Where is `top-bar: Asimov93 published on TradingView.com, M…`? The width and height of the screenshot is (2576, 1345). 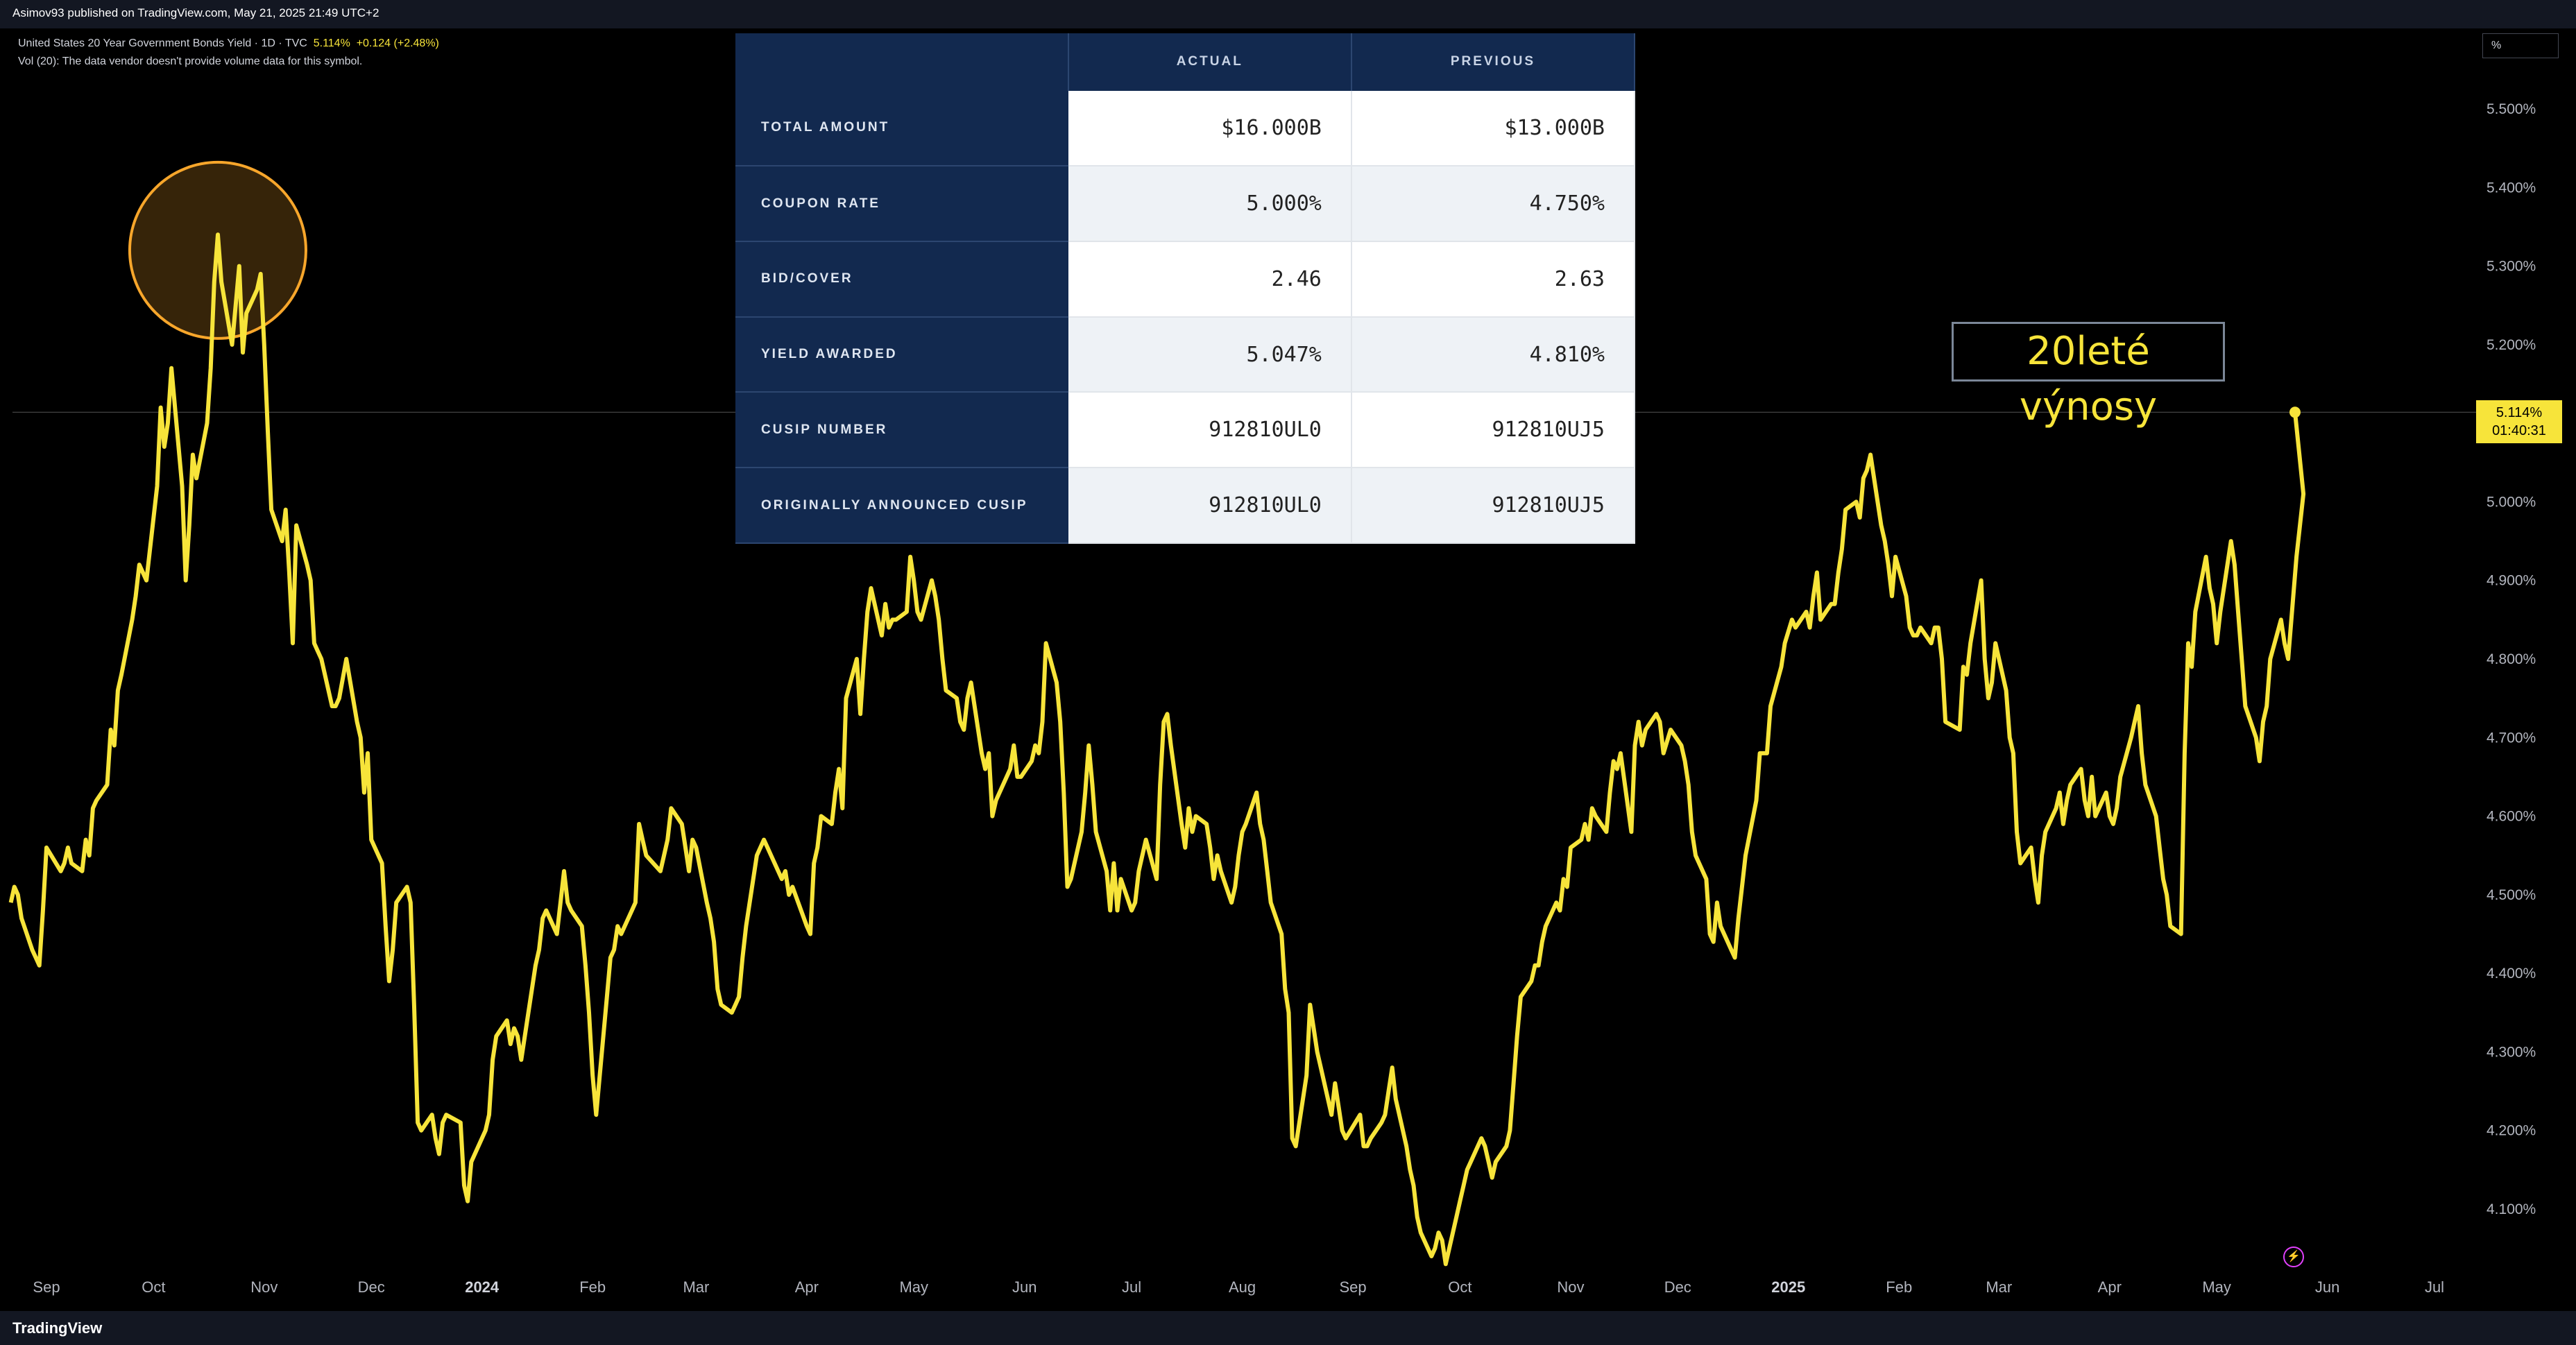
top-bar: Asimov93 published on TradingView.com, M… is located at coordinates (1288, 14).